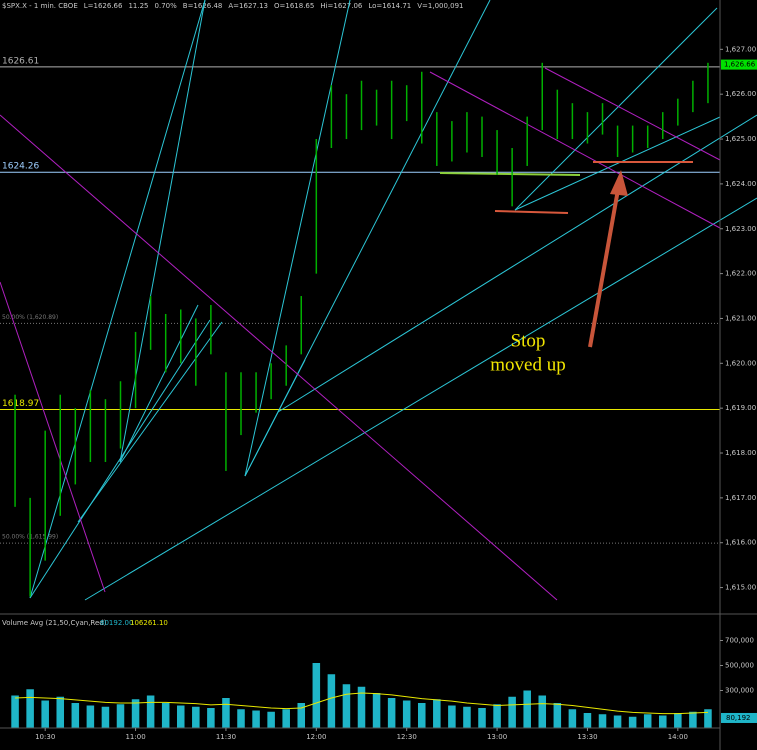 Image resolution: width=757 pixels, height=750 pixels. What do you see at coordinates (138, 6) in the screenshot?
I see `header-field: 11.25` at bounding box center [138, 6].